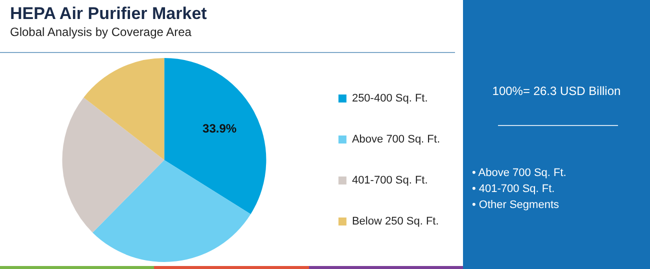 This screenshot has height=269, width=650. I want to click on legend-label: 401-700 Sq. Ft., so click(390, 180).